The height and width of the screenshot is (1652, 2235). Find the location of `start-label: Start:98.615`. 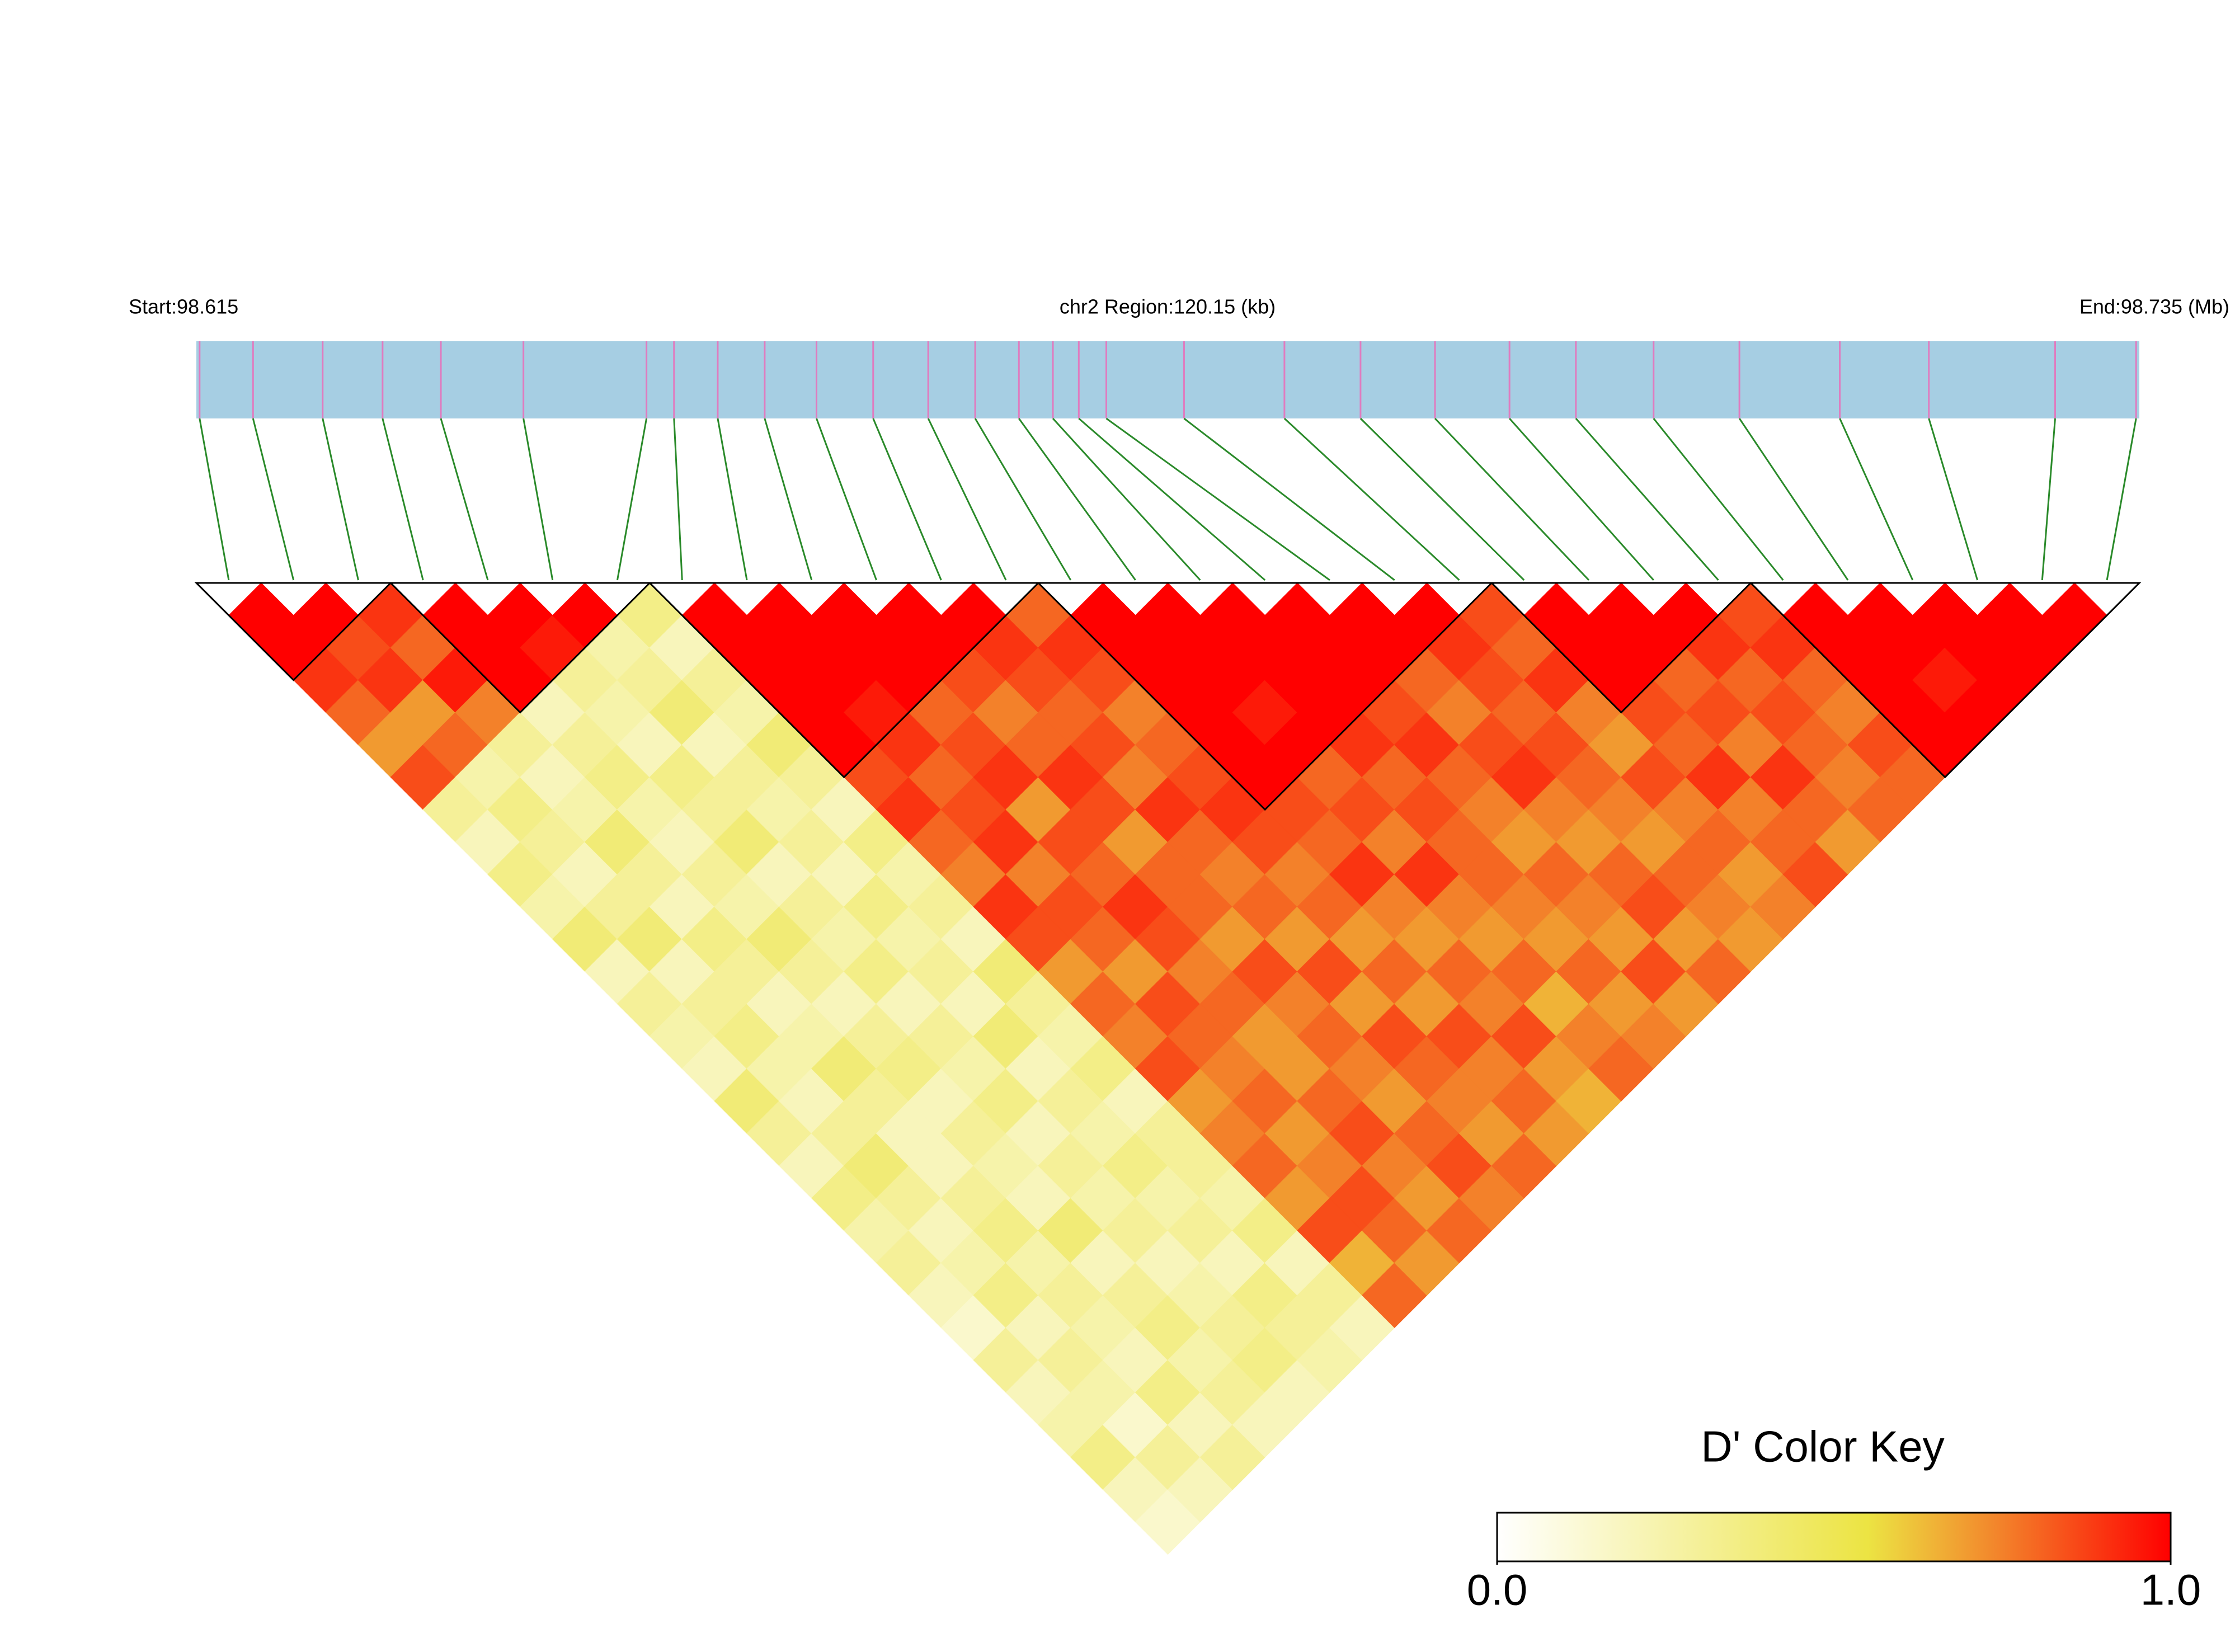

start-label: Start:98.615 is located at coordinates (183, 306).